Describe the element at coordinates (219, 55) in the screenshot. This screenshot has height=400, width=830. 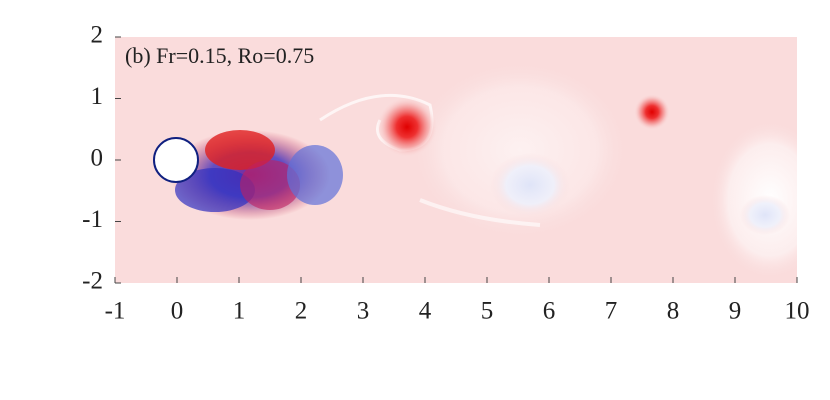
I see `annotation: (b) Fr=0.15, Ro=0.75` at that location.